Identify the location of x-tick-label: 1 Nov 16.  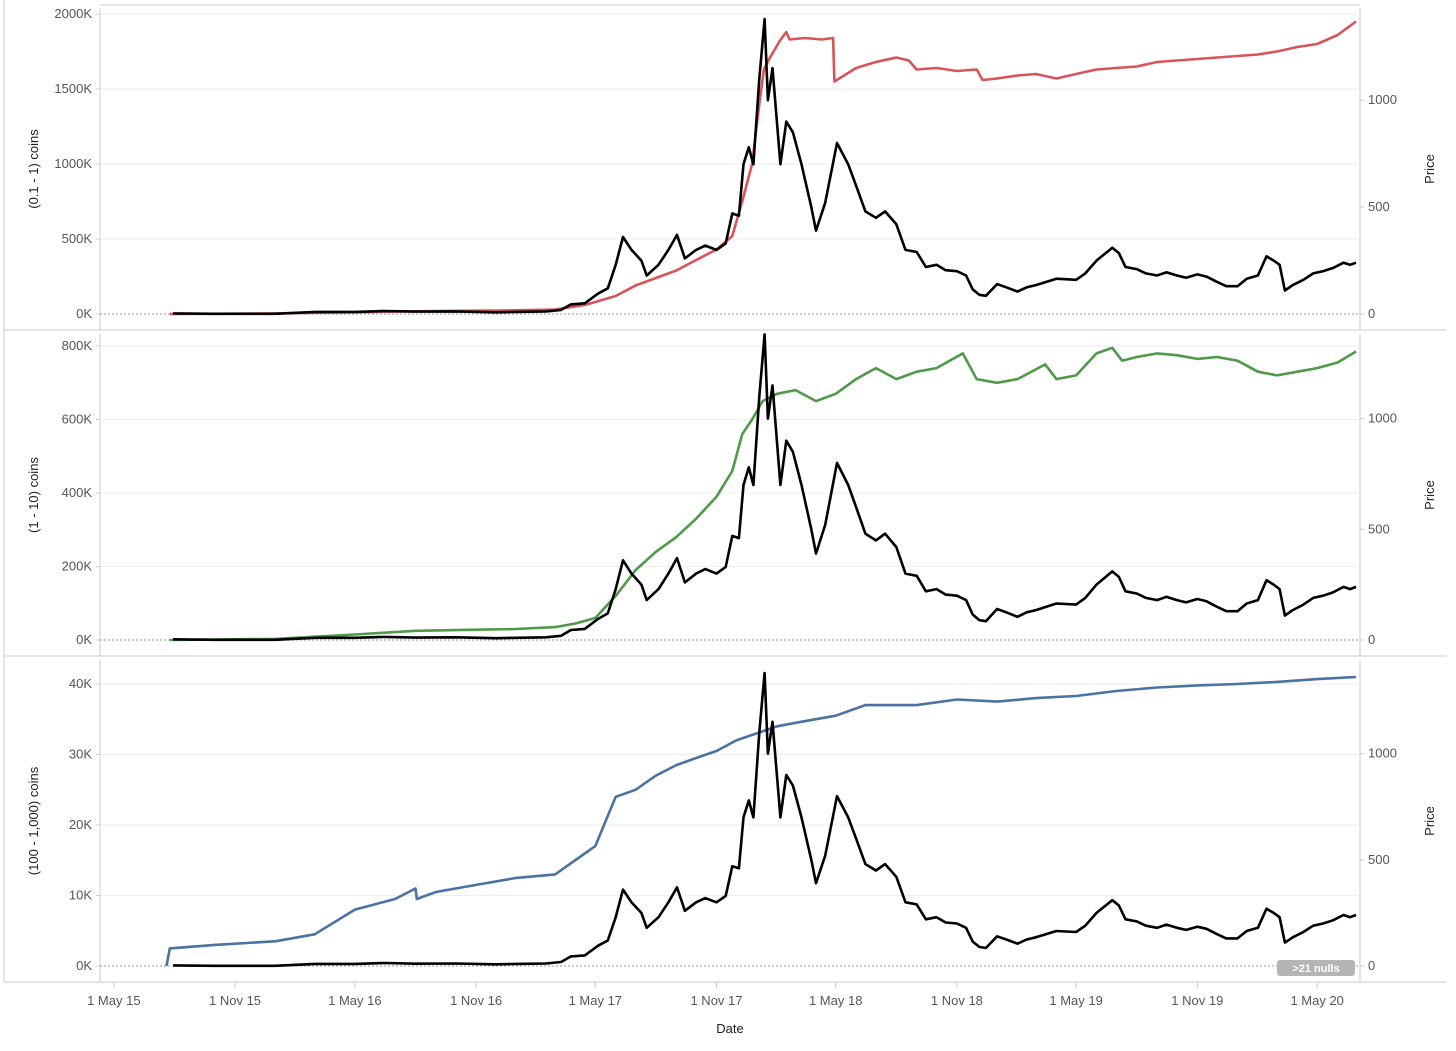
(476, 1000).